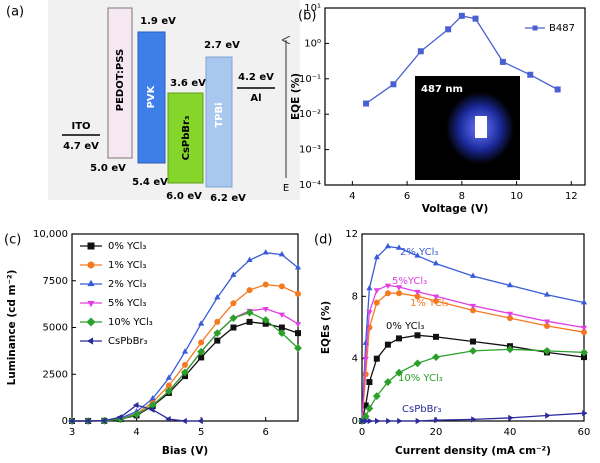 The height and width of the screenshot is (463, 600). I want to click on y-tick-label: 0, so click(65, 421).